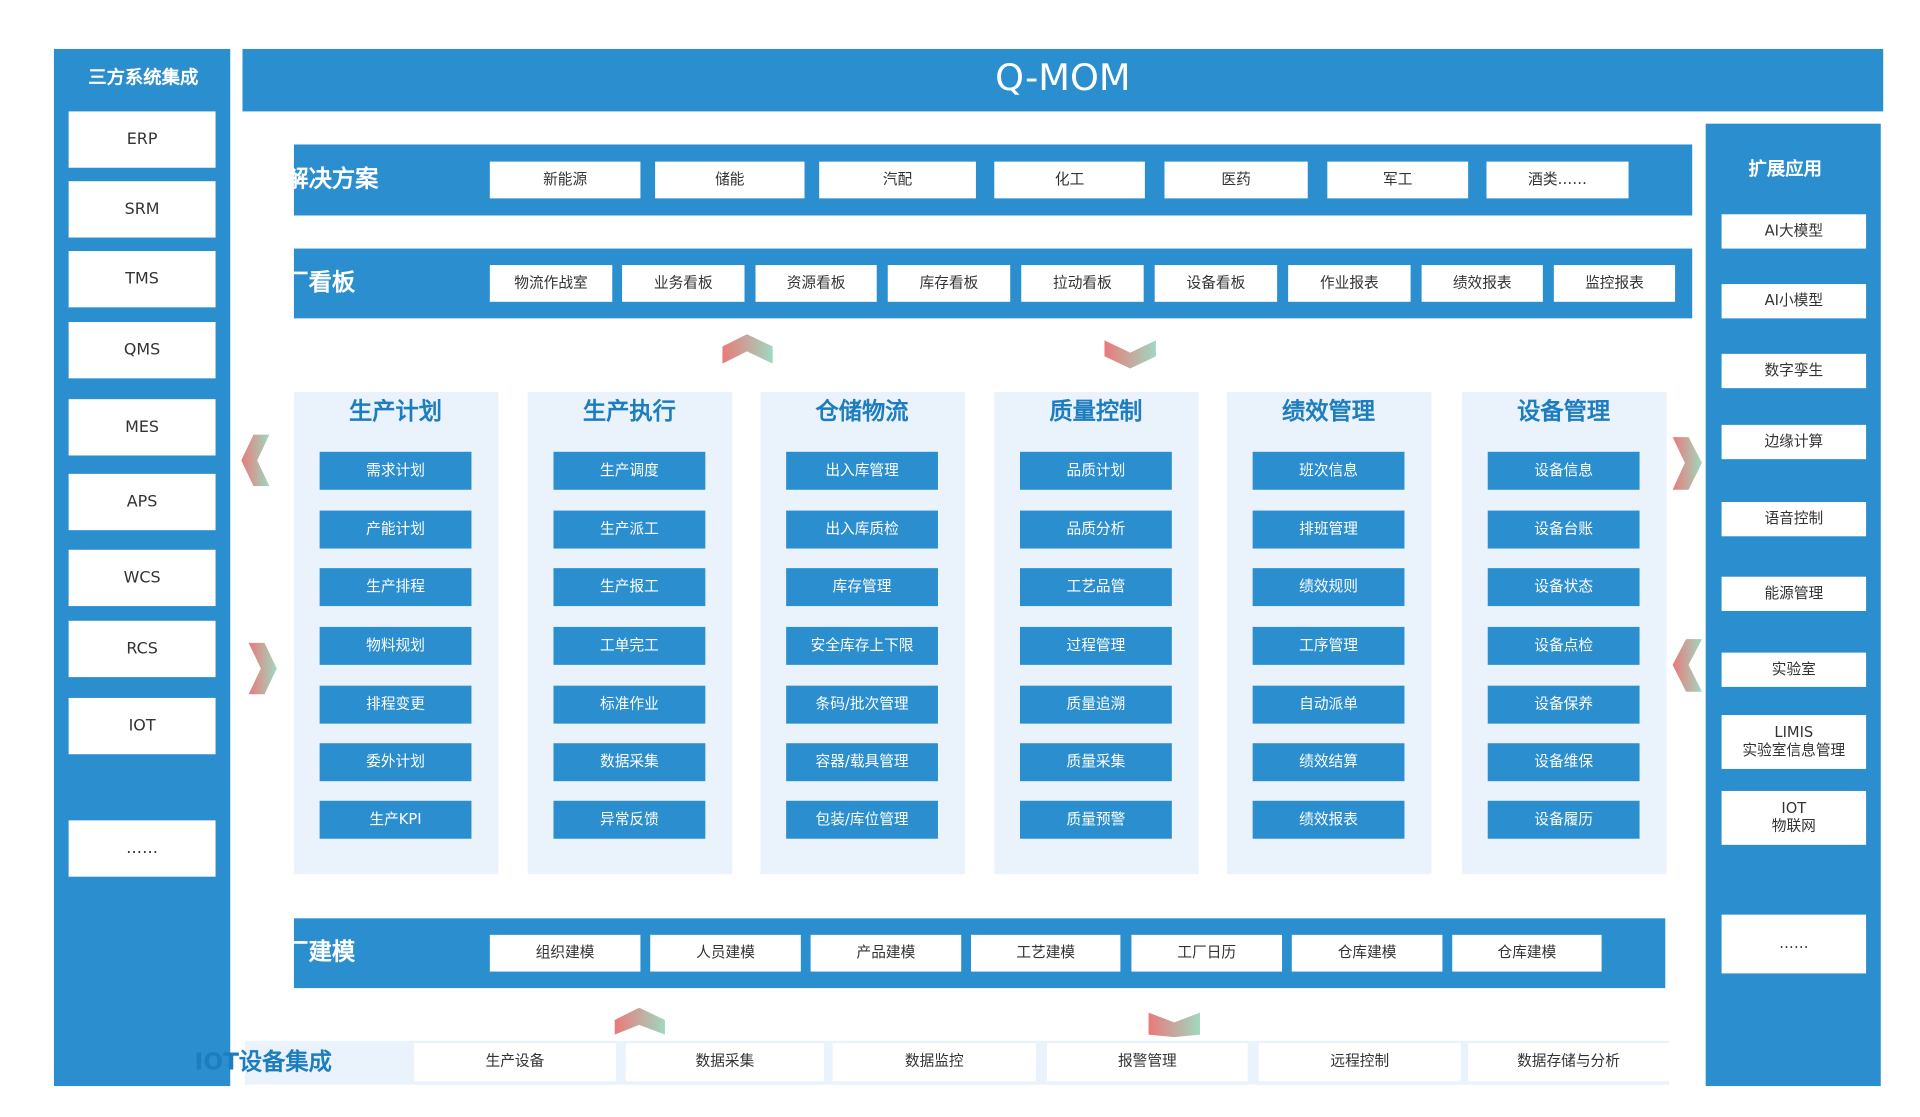 The image size is (1920, 1117). Describe the element at coordinates (565, 952) in the screenshot. I see `band-label: 组织建模` at that location.